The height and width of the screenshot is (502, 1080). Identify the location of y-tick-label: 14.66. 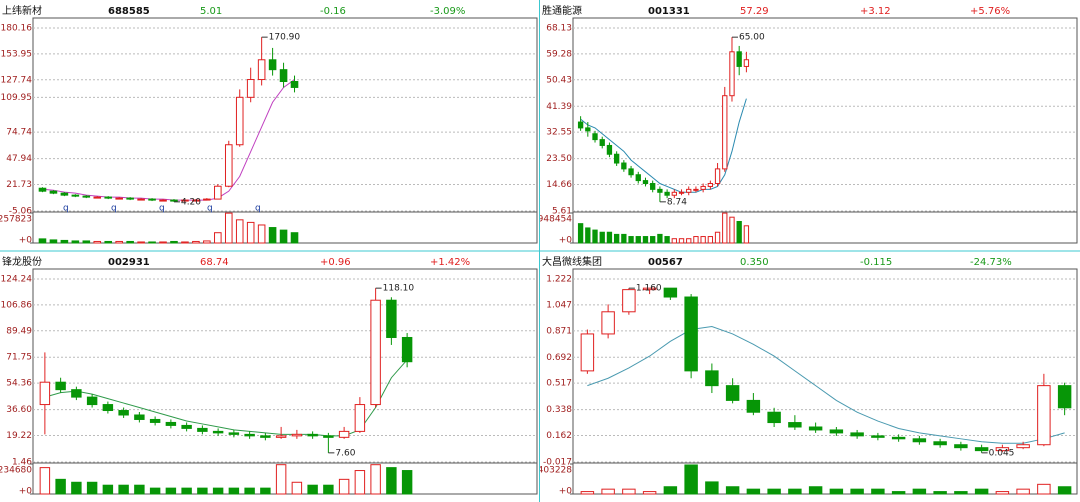
(559, 185).